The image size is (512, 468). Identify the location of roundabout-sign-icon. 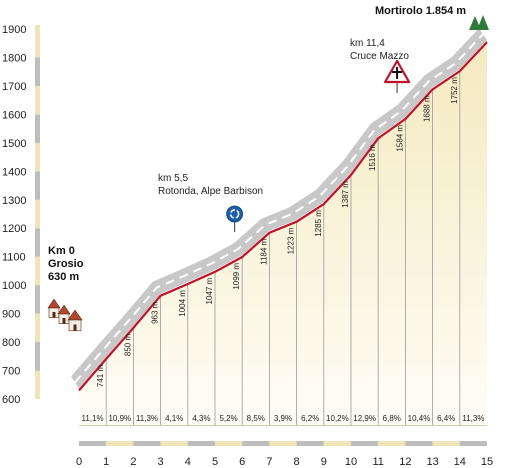
(235, 214).